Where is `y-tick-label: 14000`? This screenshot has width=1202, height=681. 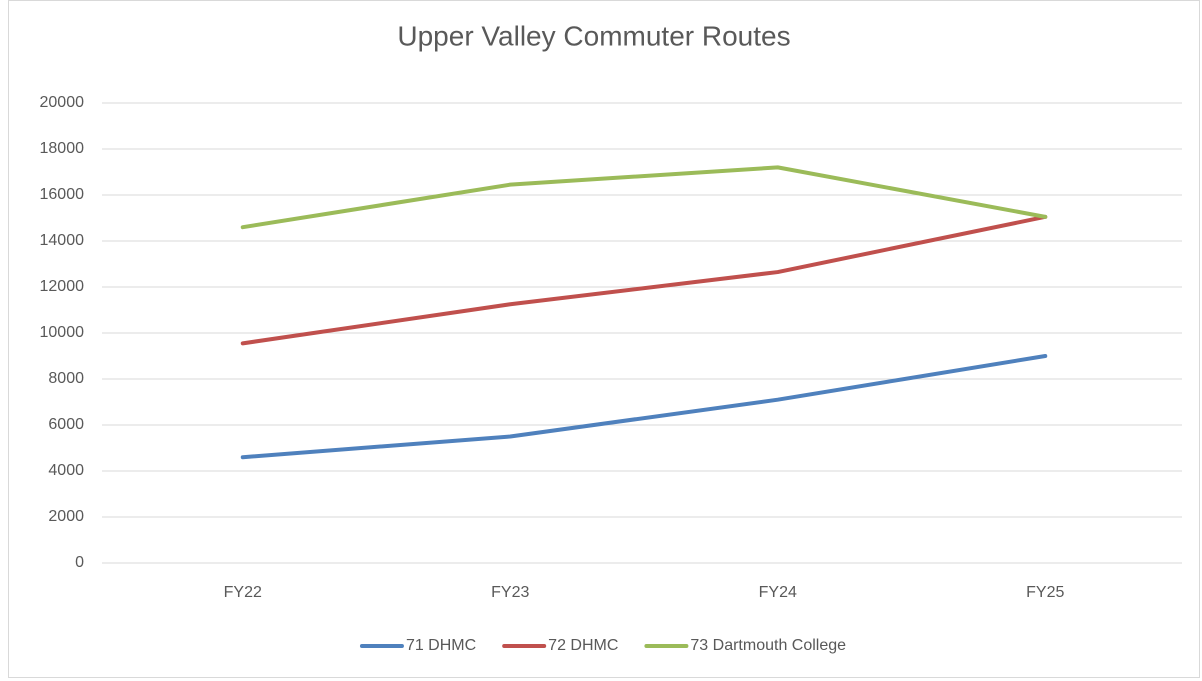
y-tick-label: 14000 is located at coordinates (62, 240).